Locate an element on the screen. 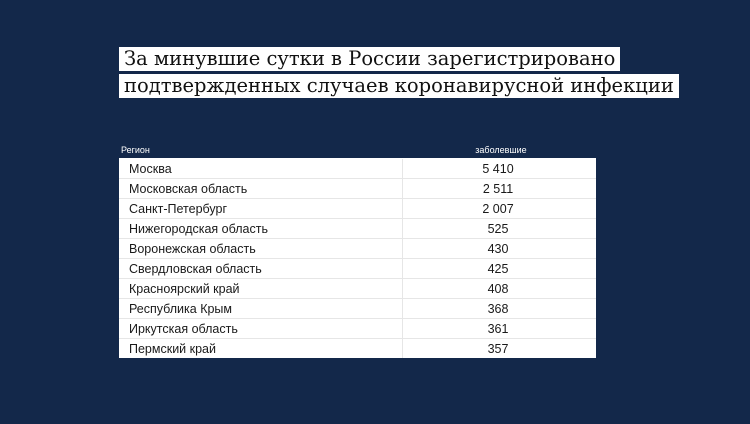 The image size is (750, 424). column-header-region: Регион is located at coordinates (135, 150).